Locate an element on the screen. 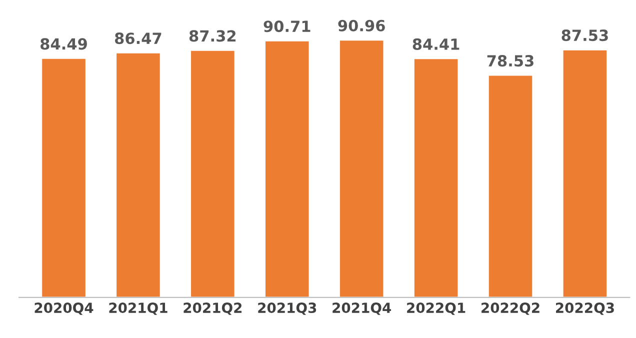 This screenshot has width=636, height=338. data-label: 90.71 is located at coordinates (287, 26).